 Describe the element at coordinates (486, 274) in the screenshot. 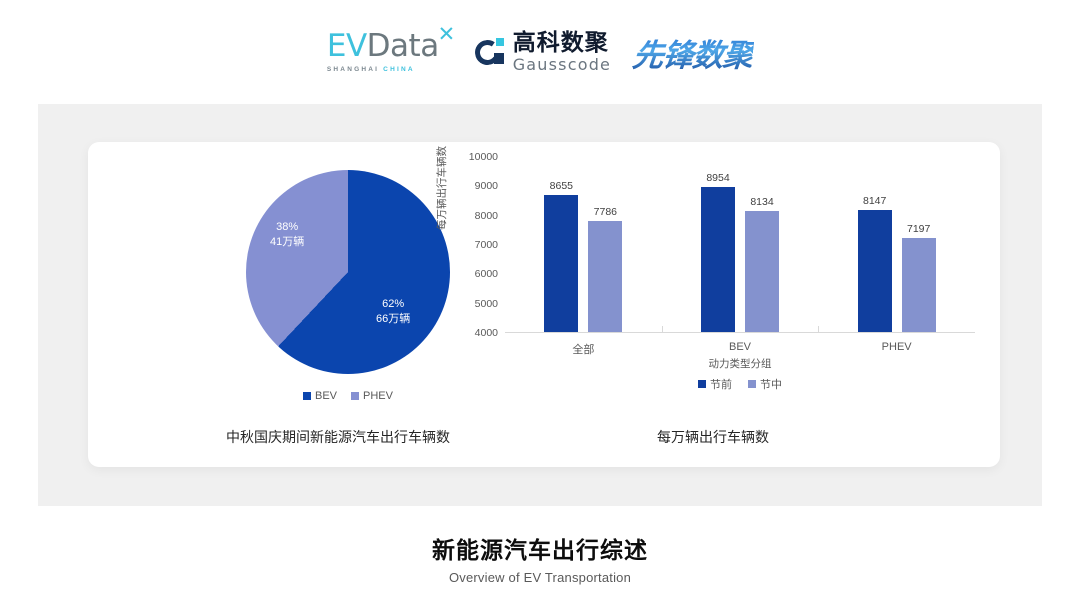

I see `bar-y-tick: 6000` at that location.